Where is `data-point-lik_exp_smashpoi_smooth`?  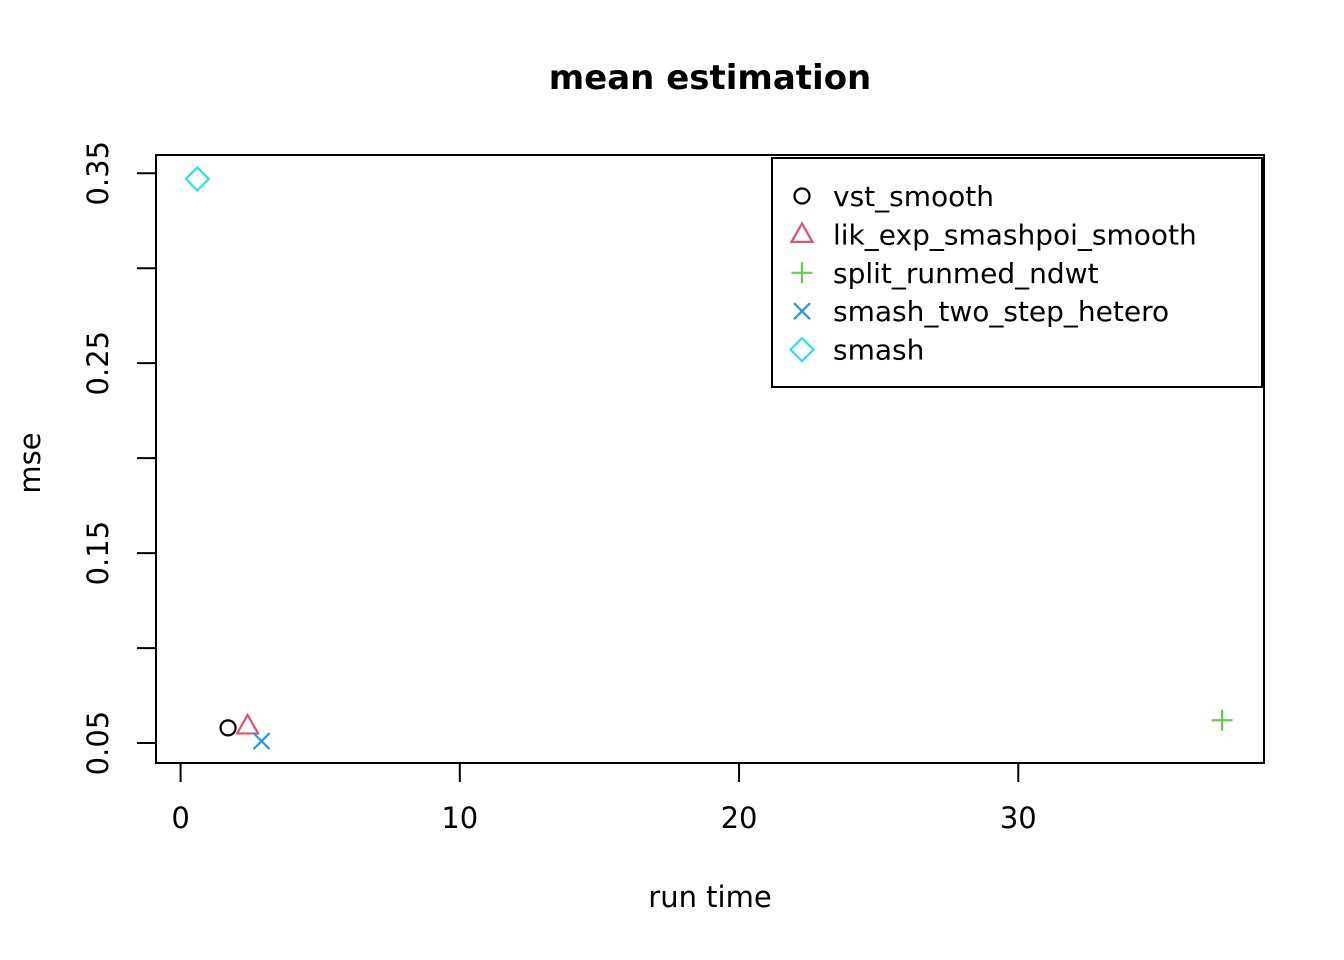
data-point-lik_exp_smashpoi_smooth is located at coordinates (247, 723).